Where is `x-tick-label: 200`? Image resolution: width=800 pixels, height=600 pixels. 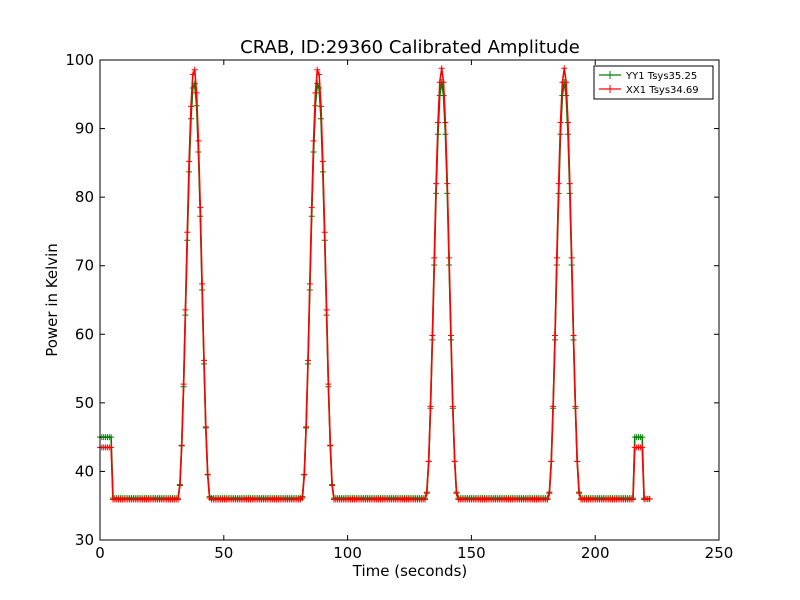
x-tick-label: 200 is located at coordinates (595, 553).